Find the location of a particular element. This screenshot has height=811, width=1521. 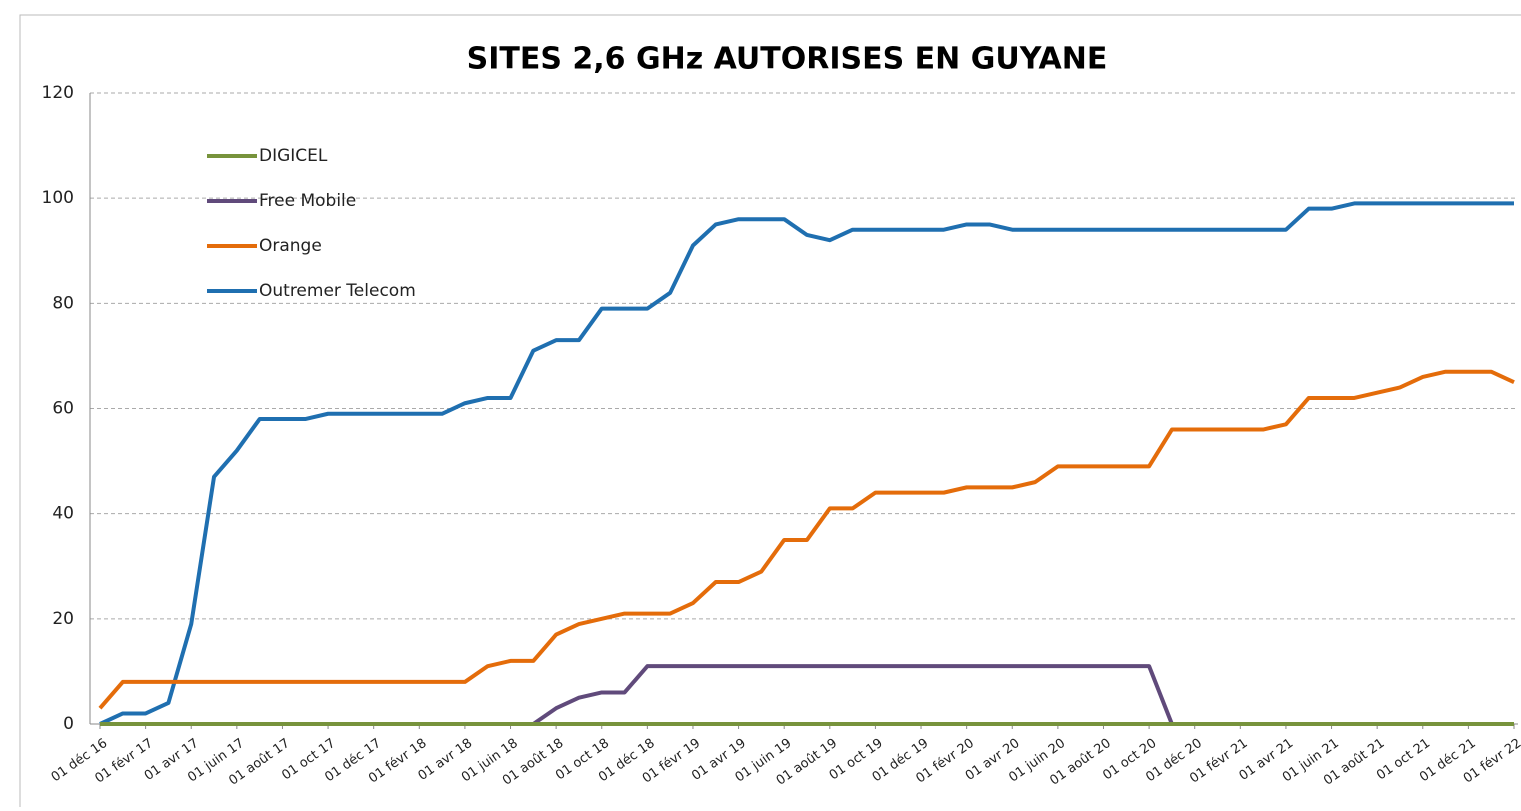

legend-label: Orange is located at coordinates (290, 246).